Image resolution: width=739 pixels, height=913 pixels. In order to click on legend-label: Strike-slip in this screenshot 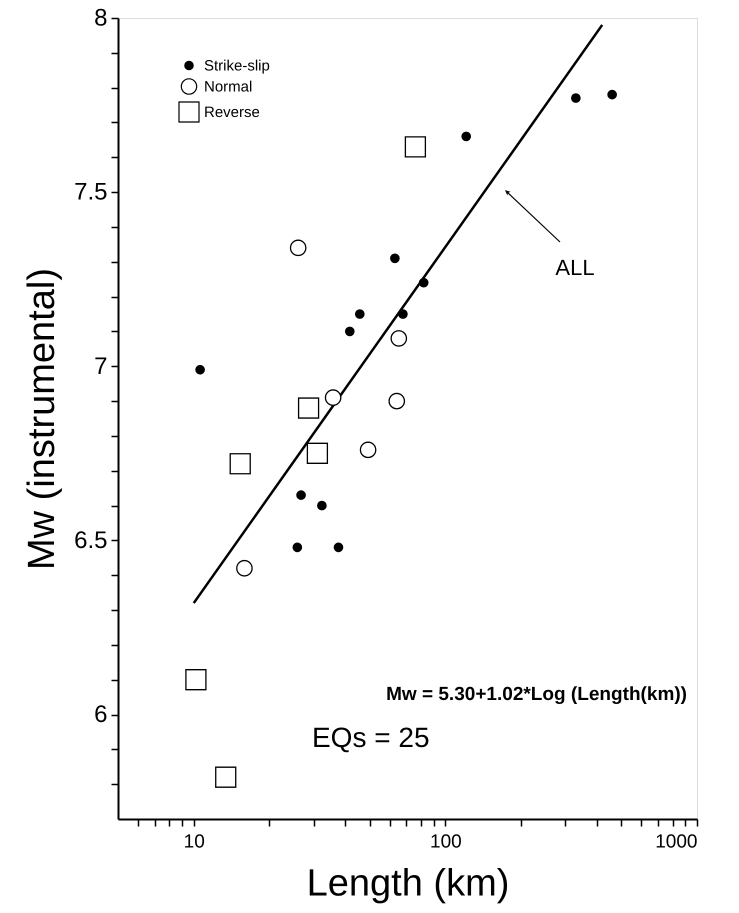, I will do `click(237, 66)`.